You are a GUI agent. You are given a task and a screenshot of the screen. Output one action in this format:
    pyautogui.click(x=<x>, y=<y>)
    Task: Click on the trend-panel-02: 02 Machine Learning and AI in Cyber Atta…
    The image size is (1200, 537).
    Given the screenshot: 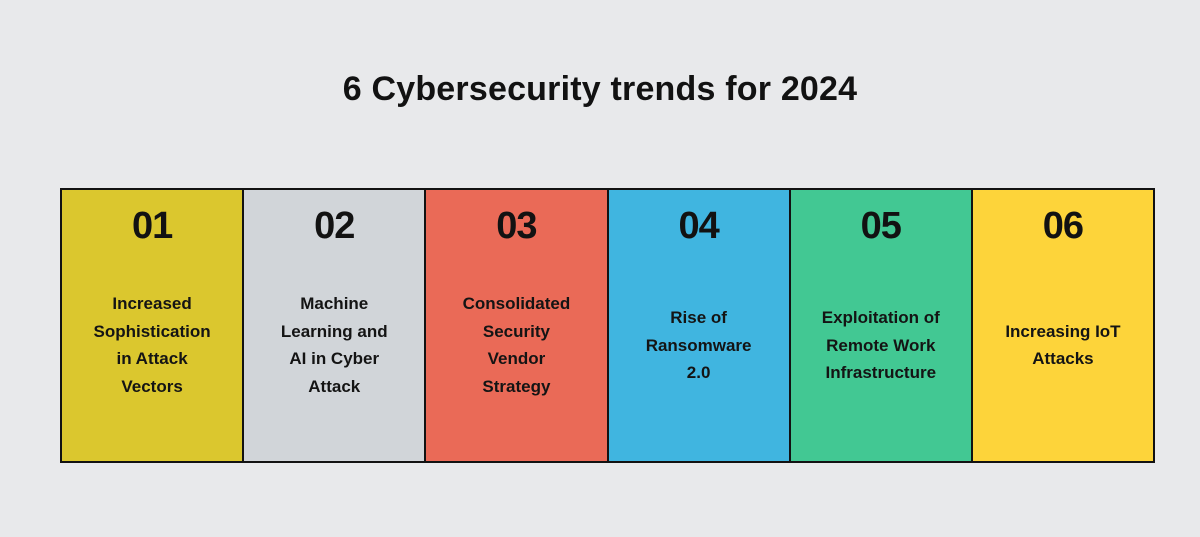 What is the action you would take?
    pyautogui.click(x=334, y=325)
    